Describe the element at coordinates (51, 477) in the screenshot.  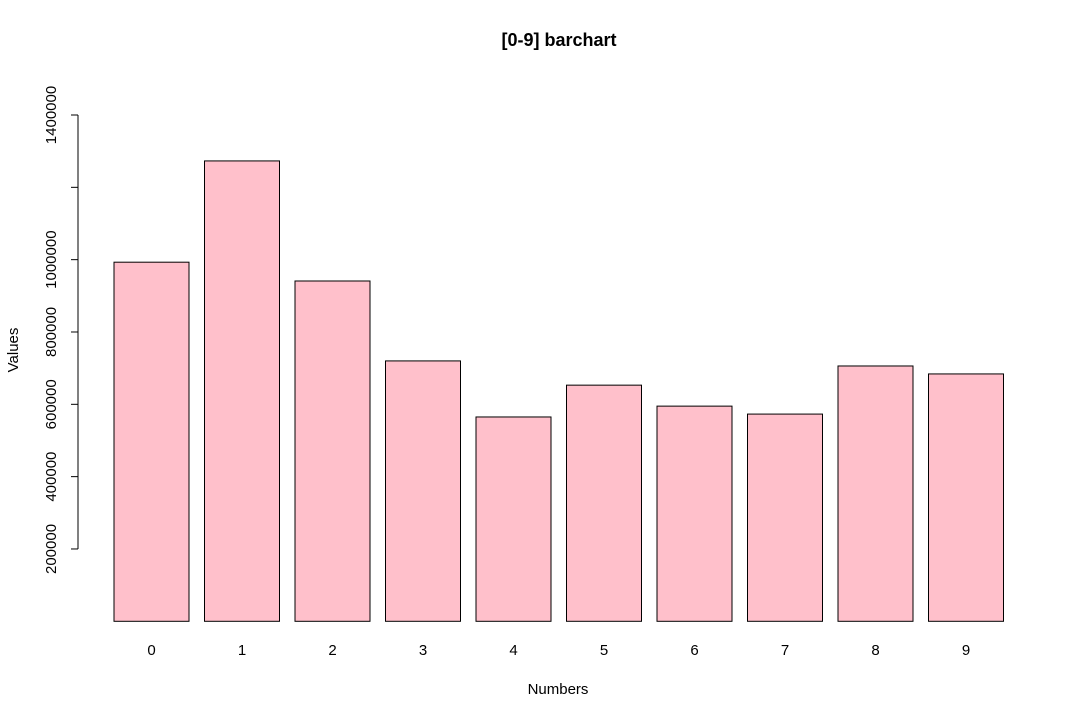
I see `y-tick-label: 400000` at that location.